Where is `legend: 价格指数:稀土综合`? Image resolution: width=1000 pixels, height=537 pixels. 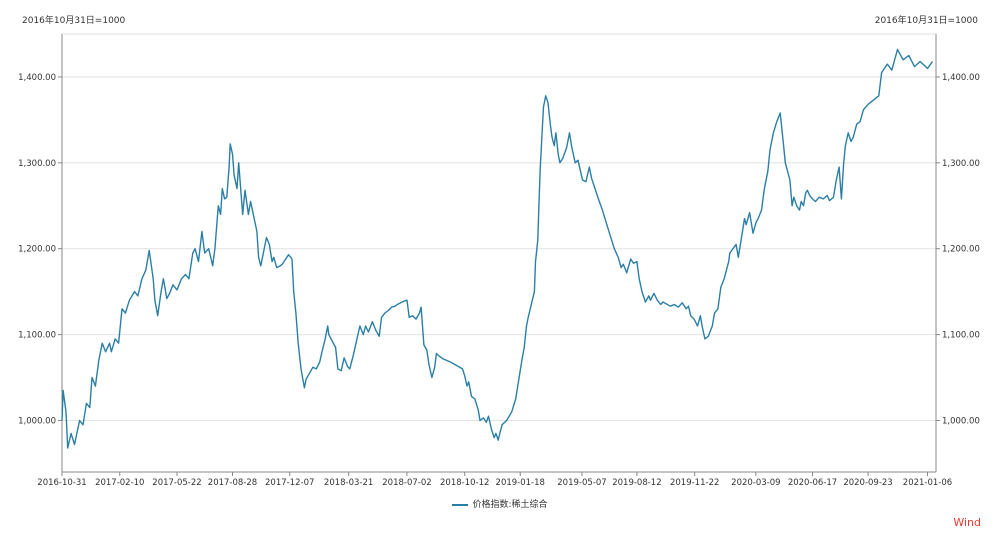 legend: 价格指数:稀土综合 is located at coordinates (500, 503).